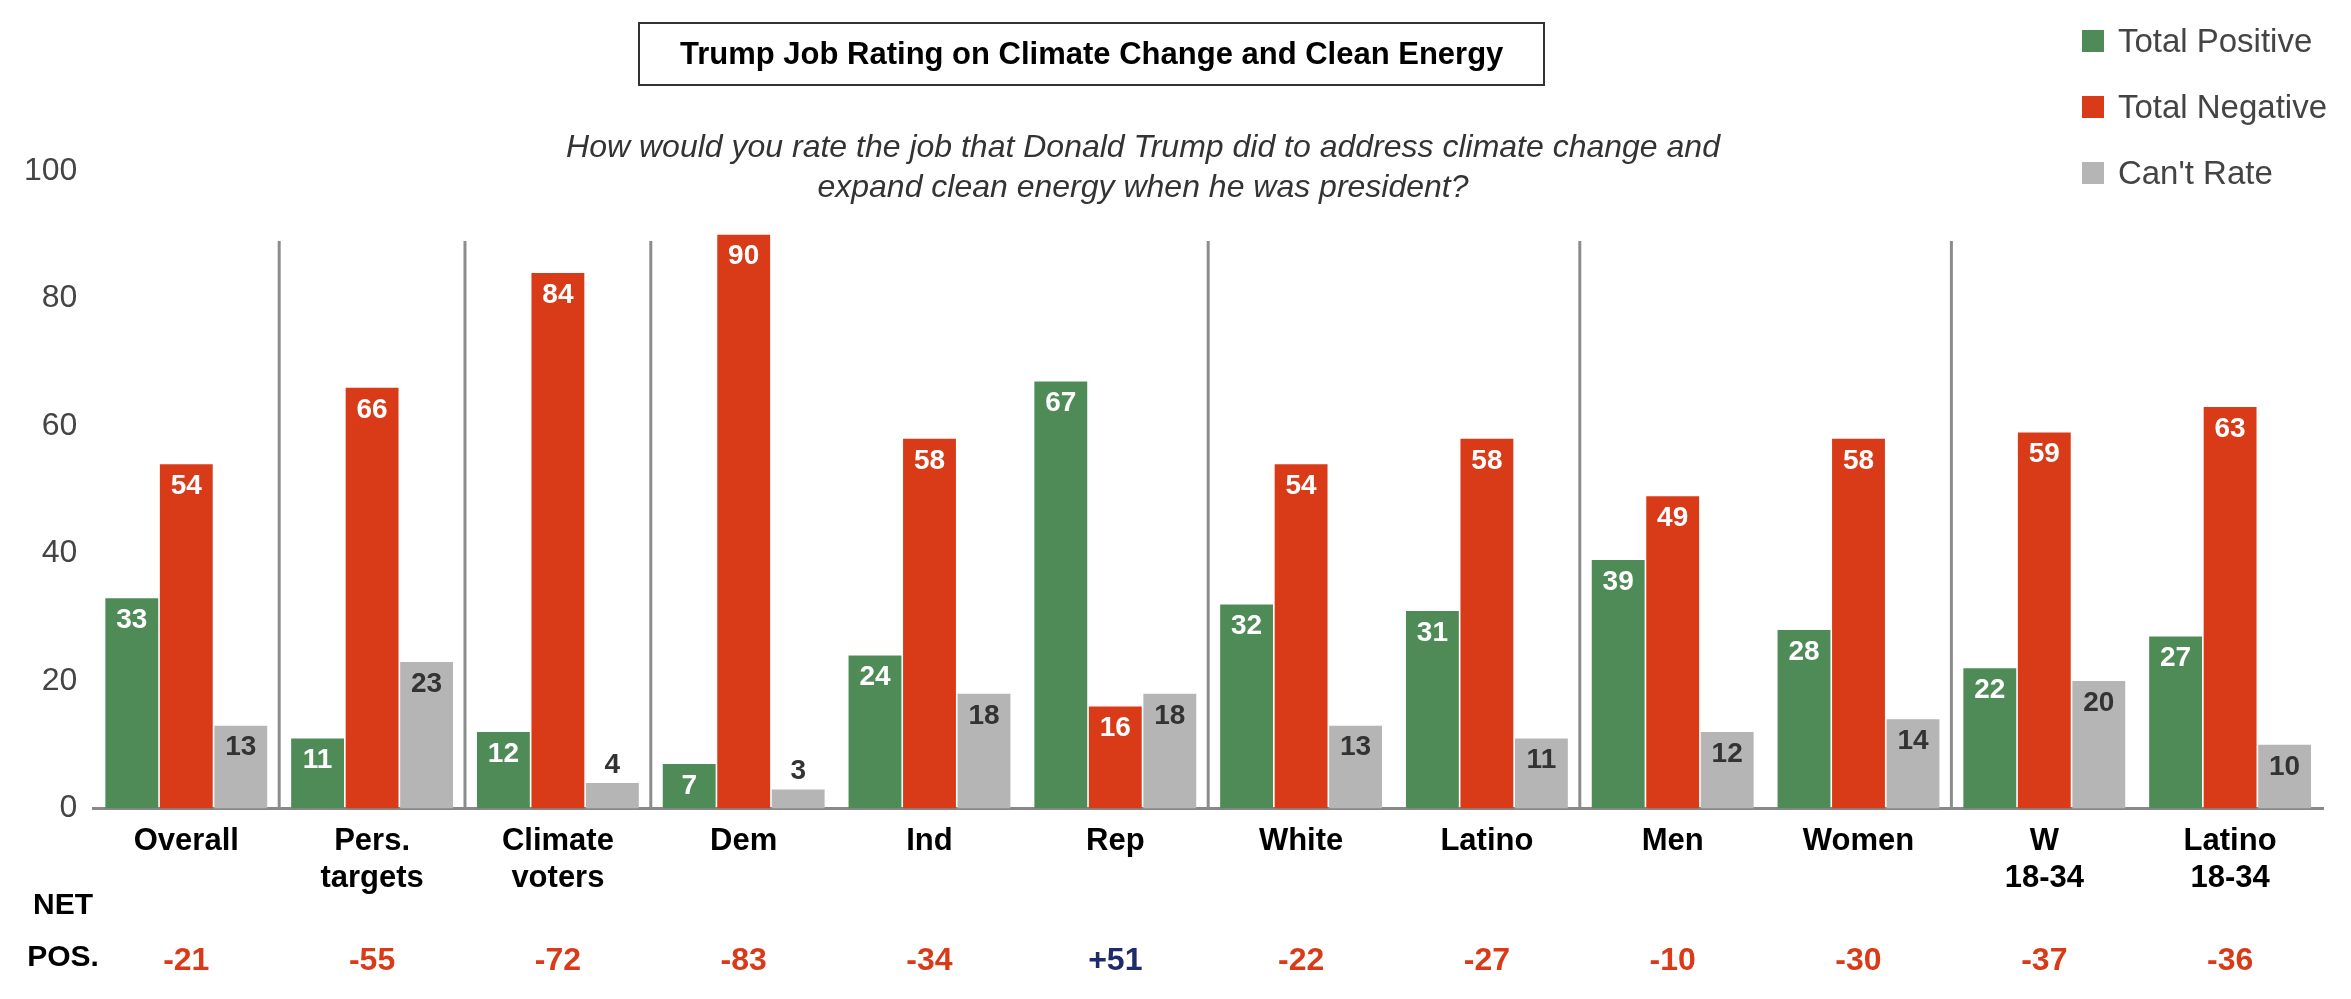 The width and height of the screenshot is (2351, 999). Describe the element at coordinates (558, 293) in the screenshot. I see `data-label: 84` at that location.